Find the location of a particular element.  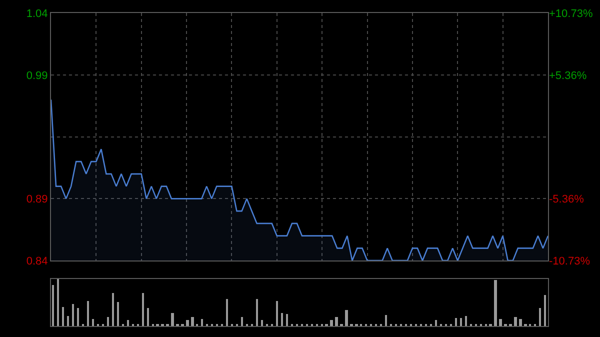

y2-tick-label: +10.73% is located at coordinates (571, 14).